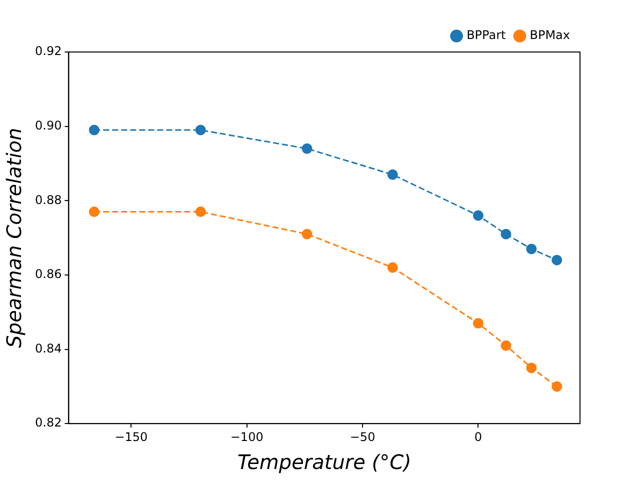 This screenshot has width=640, height=480. Describe the element at coordinates (131, 437) in the screenshot. I see `x-tick-label: −150` at that location.